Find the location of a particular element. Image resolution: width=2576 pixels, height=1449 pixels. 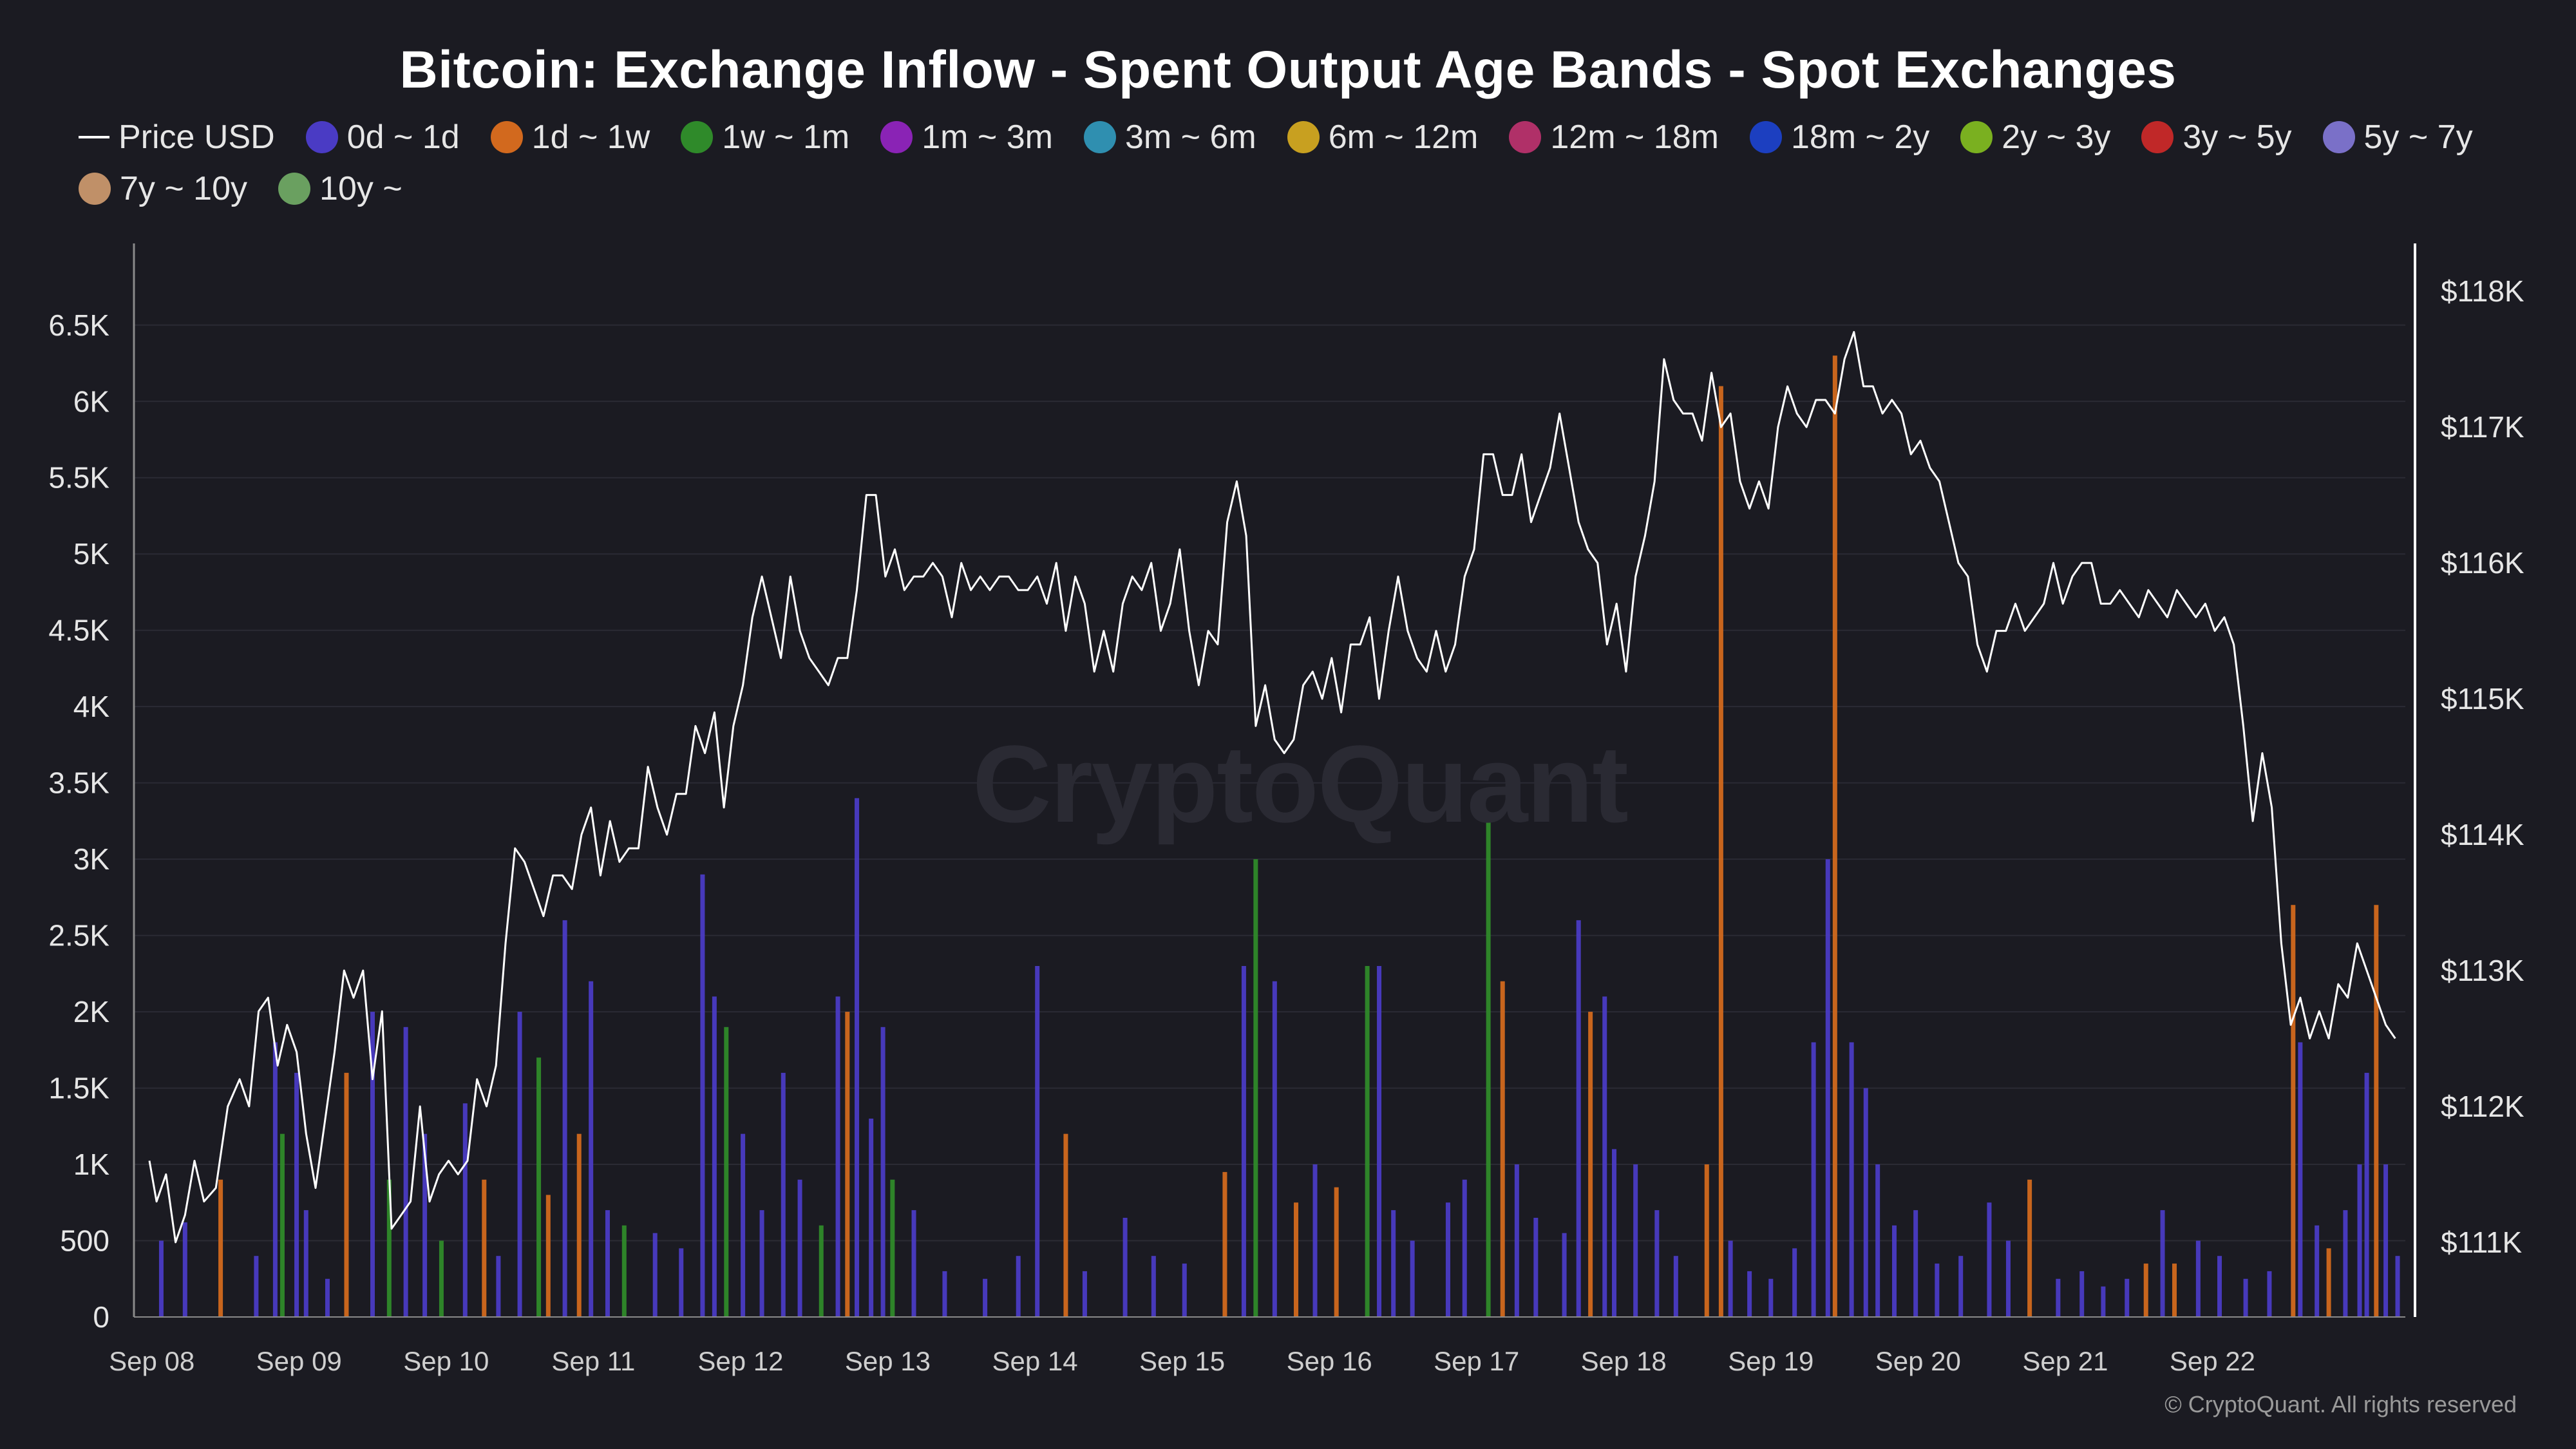

copyright-text: © CryptoQuant. All rights reserved is located at coordinates (2340, 1404).